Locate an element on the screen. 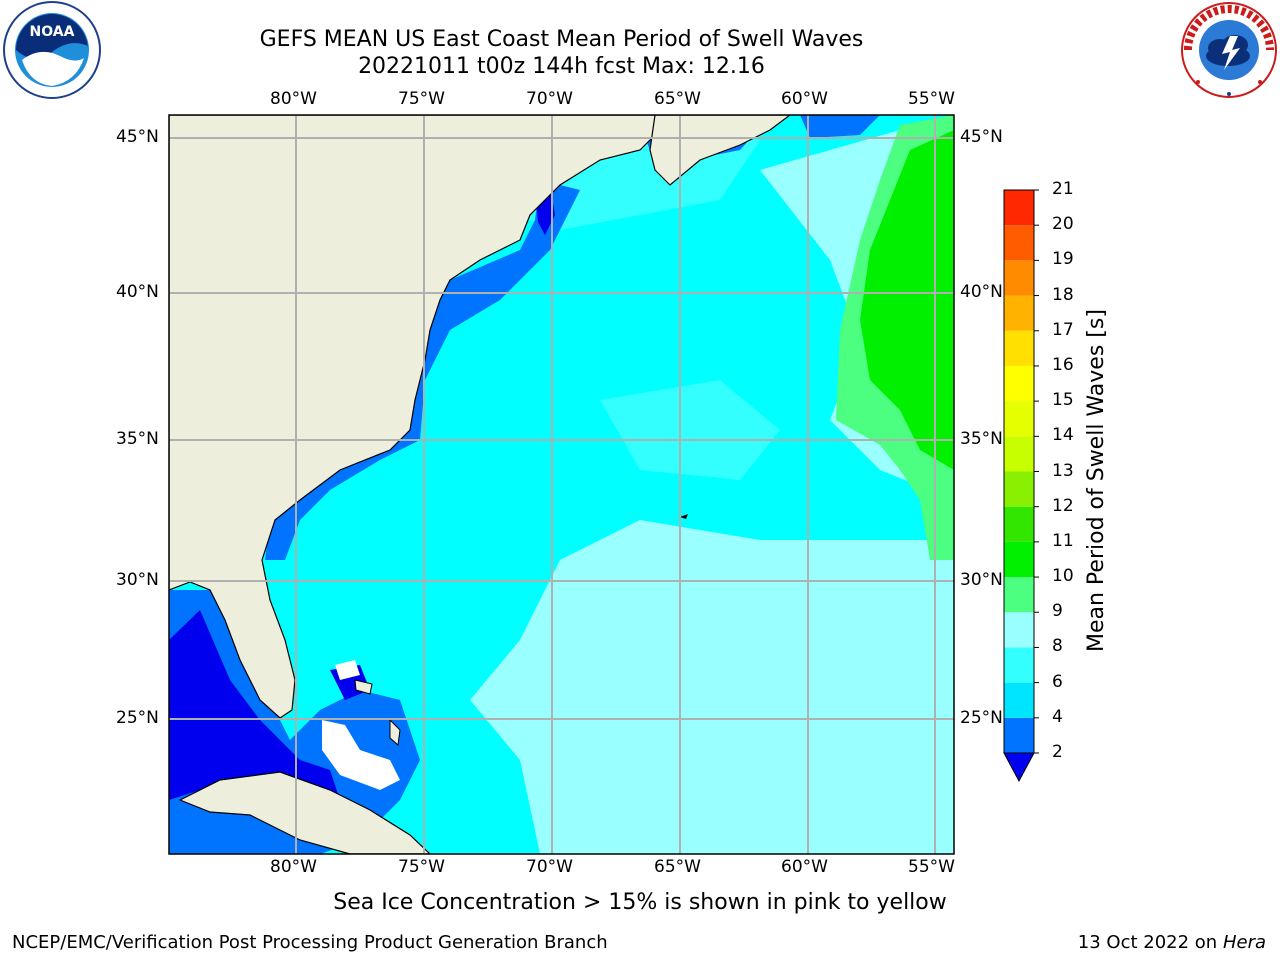 The height and width of the screenshot is (960, 1280). colorbar-tick-label: 2 is located at coordinates (1057, 752).